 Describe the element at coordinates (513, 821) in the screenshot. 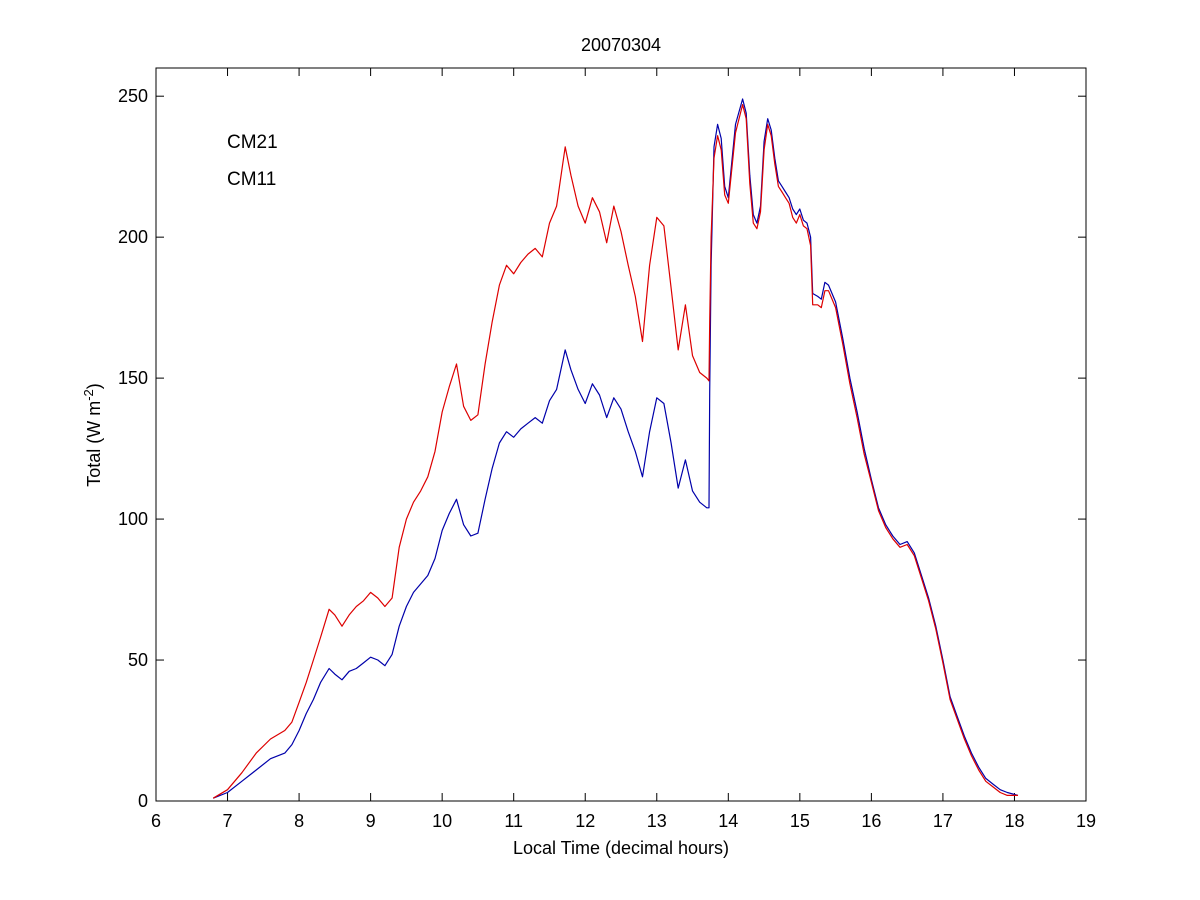

I see `x-tick-label: 11` at that location.